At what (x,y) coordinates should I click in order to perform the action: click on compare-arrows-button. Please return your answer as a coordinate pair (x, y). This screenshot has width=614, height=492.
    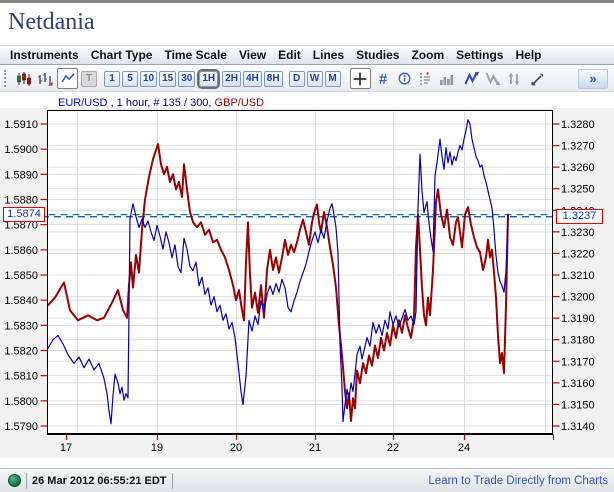
    Looking at the image, I should click on (514, 78).